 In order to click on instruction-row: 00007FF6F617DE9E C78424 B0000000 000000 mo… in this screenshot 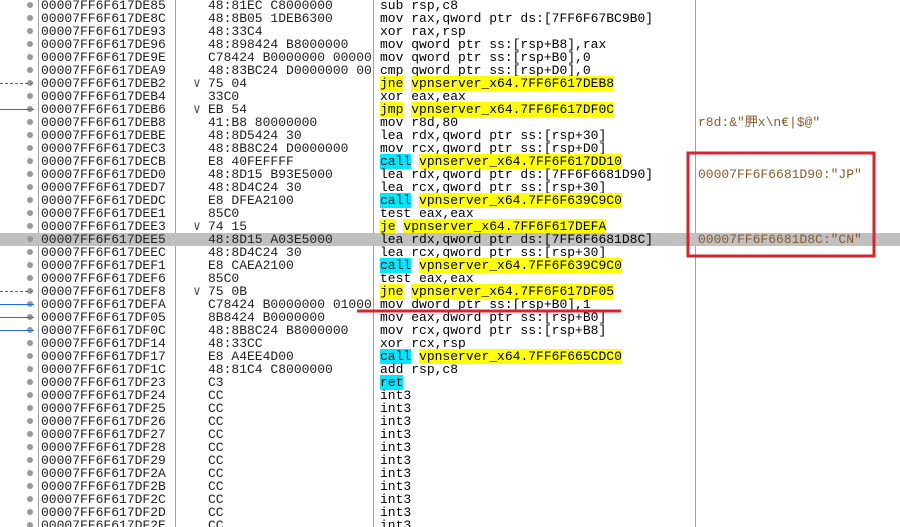, I will do `click(450, 57)`.